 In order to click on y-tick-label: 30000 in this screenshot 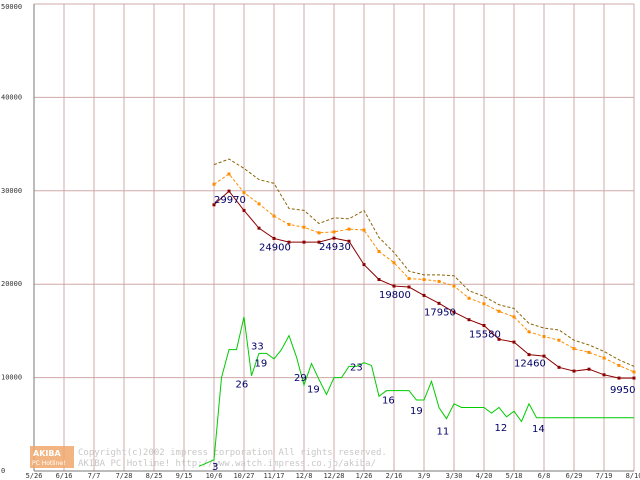, I will do `click(11, 191)`.